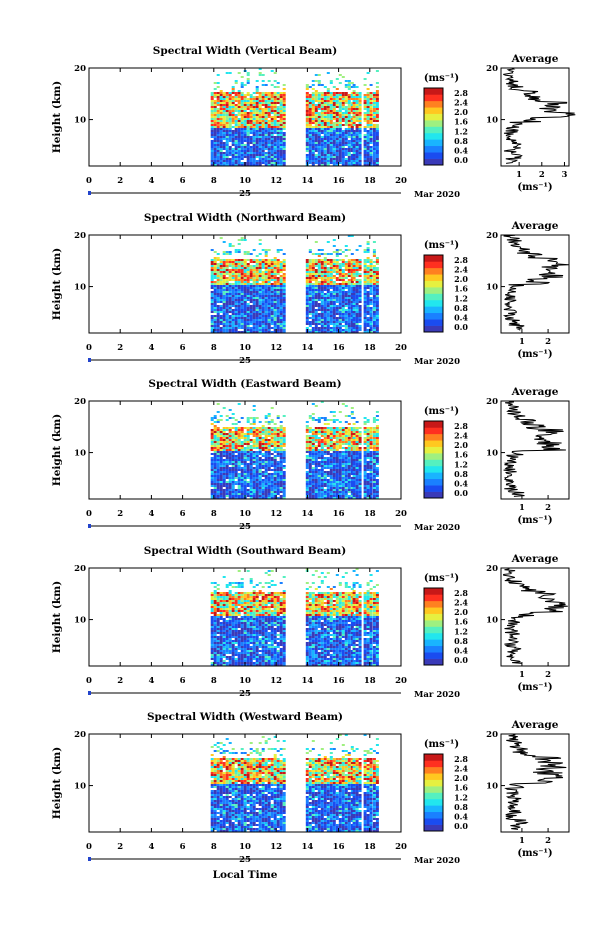  I want to click on colorbar-swatch, so click(433, 310).